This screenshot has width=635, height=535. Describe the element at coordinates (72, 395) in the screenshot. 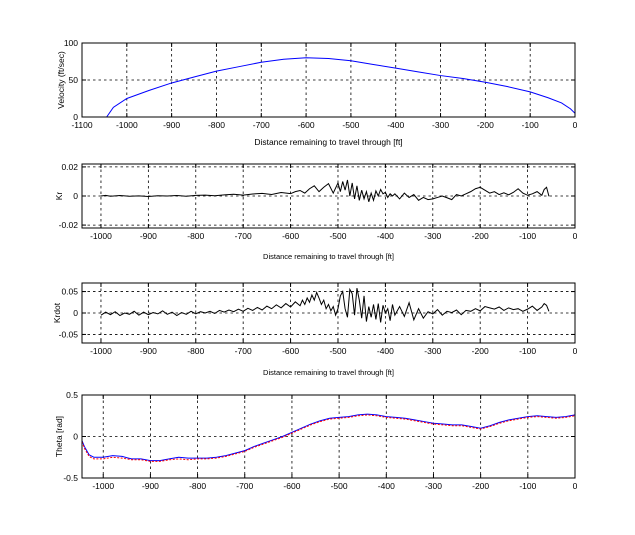

I see `y-tick-label: 0.5` at that location.